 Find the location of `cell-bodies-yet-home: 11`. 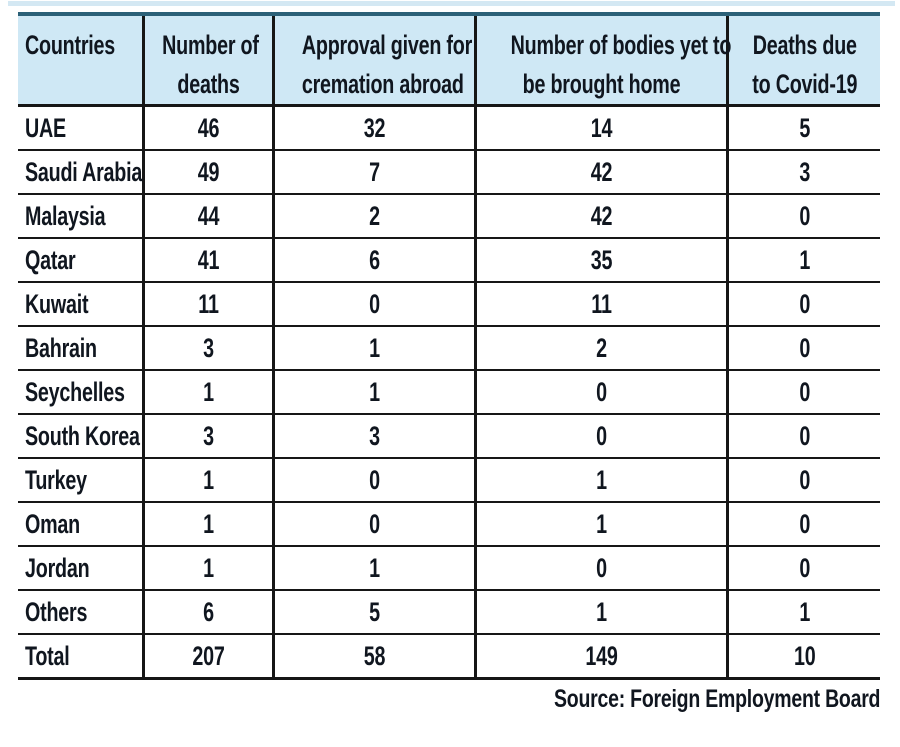

cell-bodies-yet-home: 11 is located at coordinates (600, 304).